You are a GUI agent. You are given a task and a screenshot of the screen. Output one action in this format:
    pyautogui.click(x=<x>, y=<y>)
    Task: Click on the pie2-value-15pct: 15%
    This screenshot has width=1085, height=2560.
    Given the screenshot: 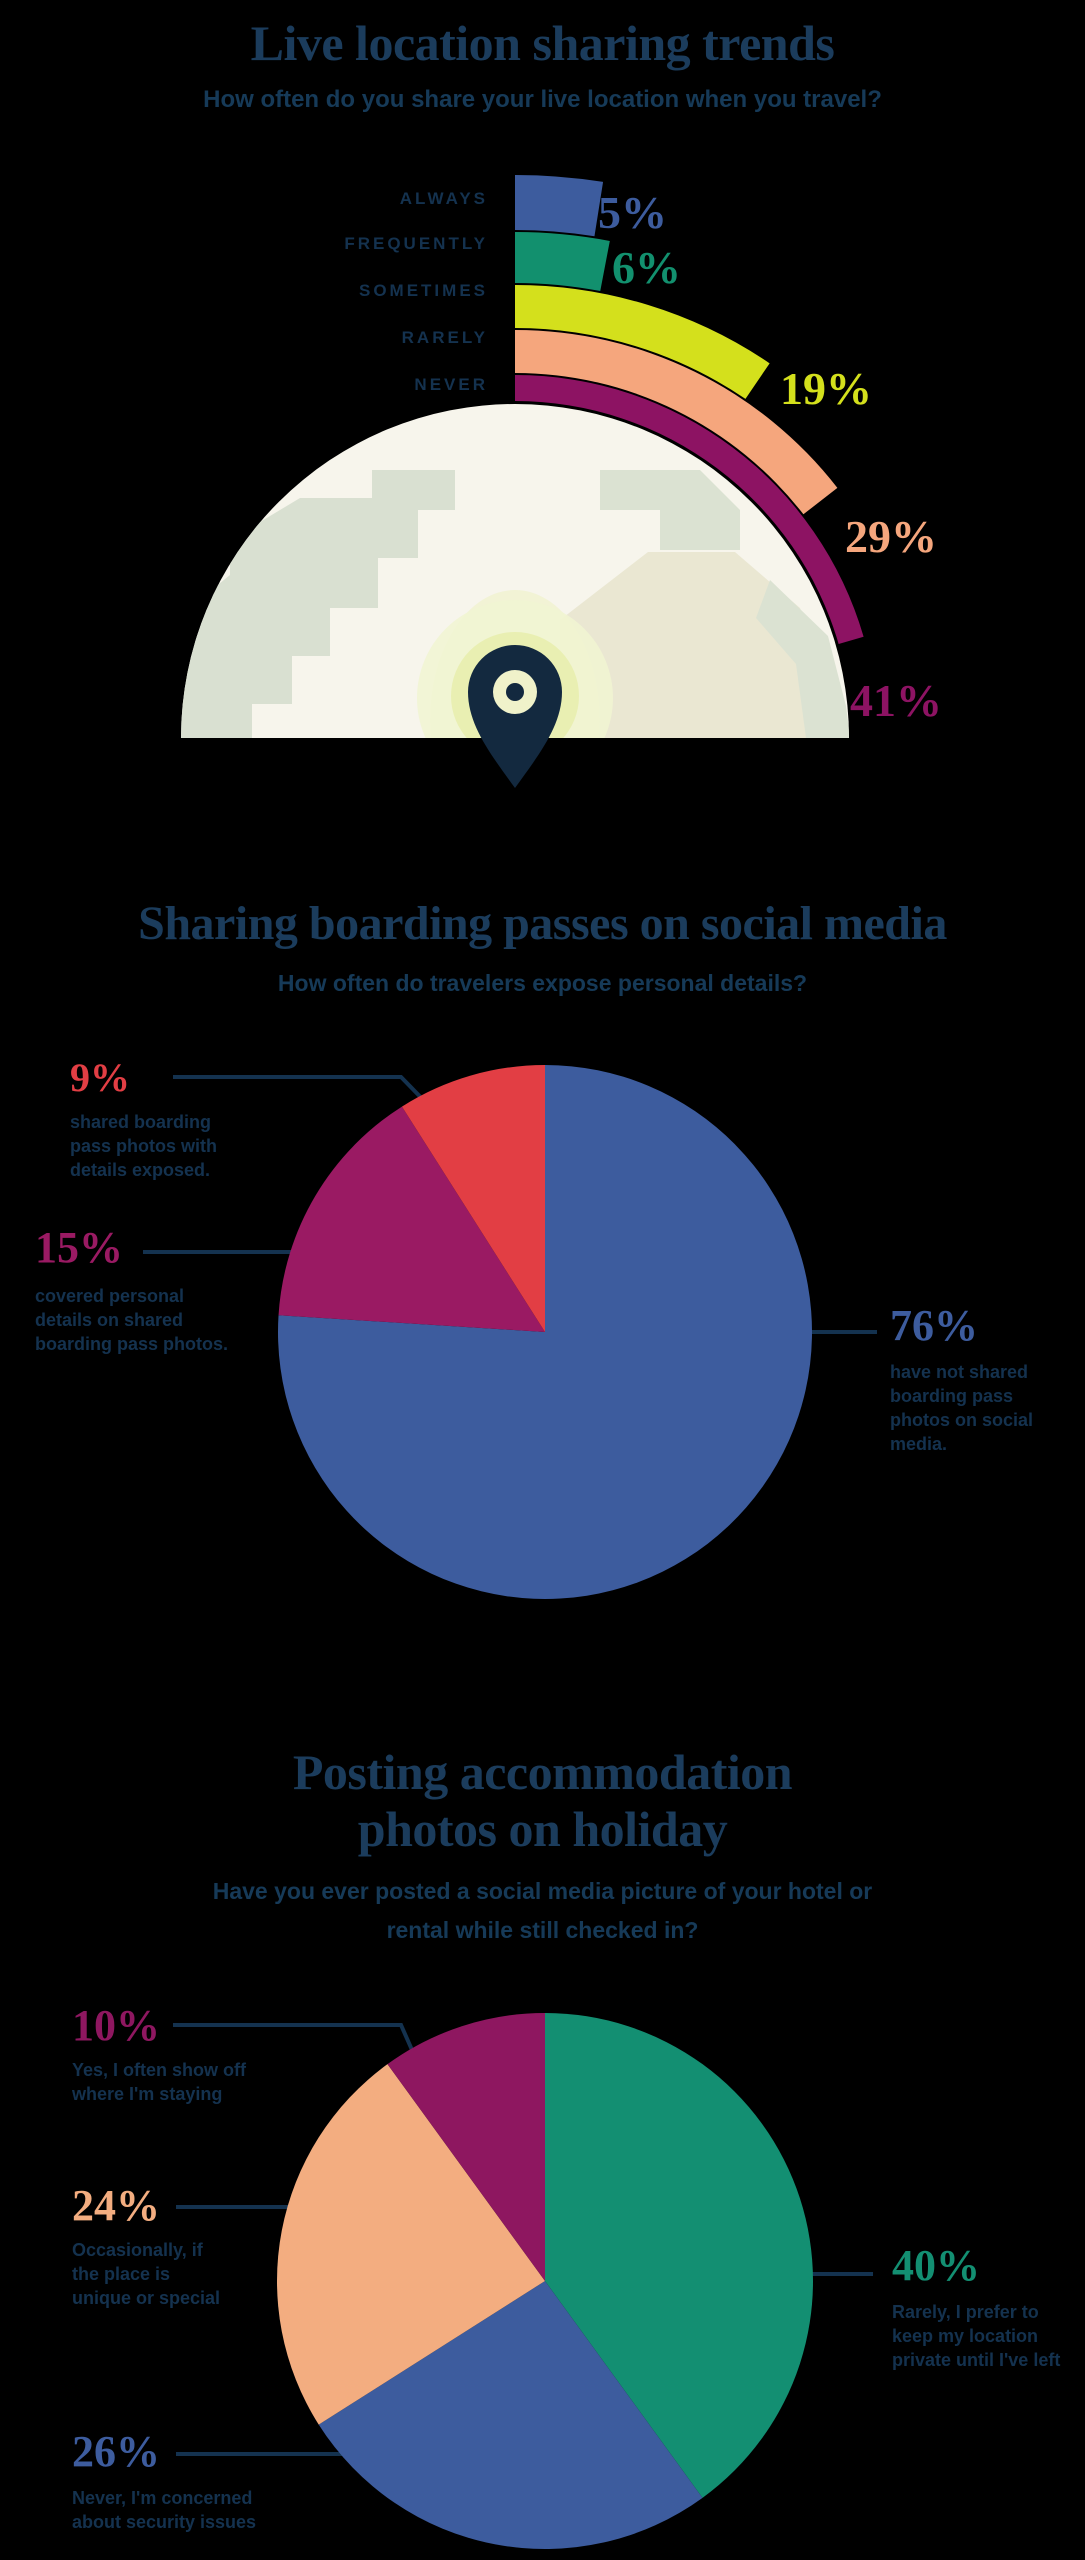 What is the action you would take?
    pyautogui.click(x=79, y=1247)
    